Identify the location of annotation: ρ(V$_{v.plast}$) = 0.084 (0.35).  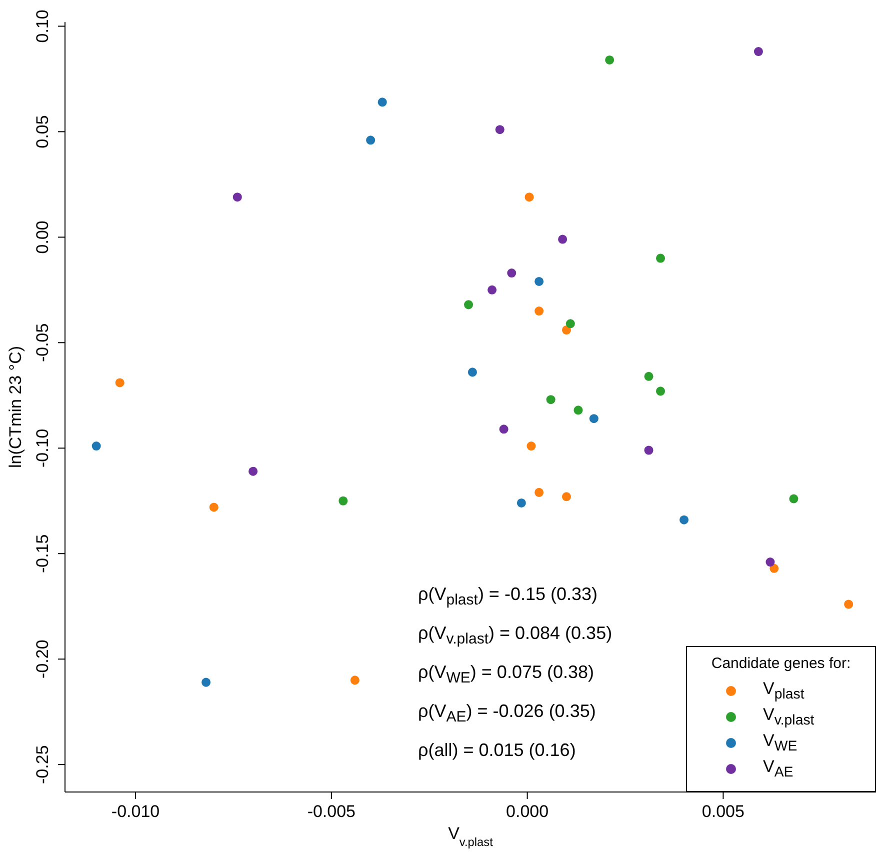
(515, 636).